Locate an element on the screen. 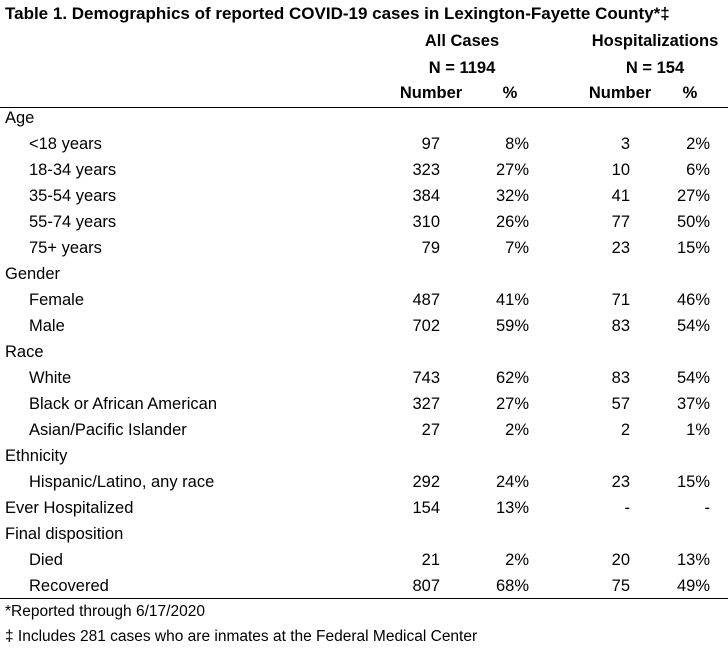 This screenshot has width=728, height=650. section-label: Final disposition is located at coordinates (64, 534).